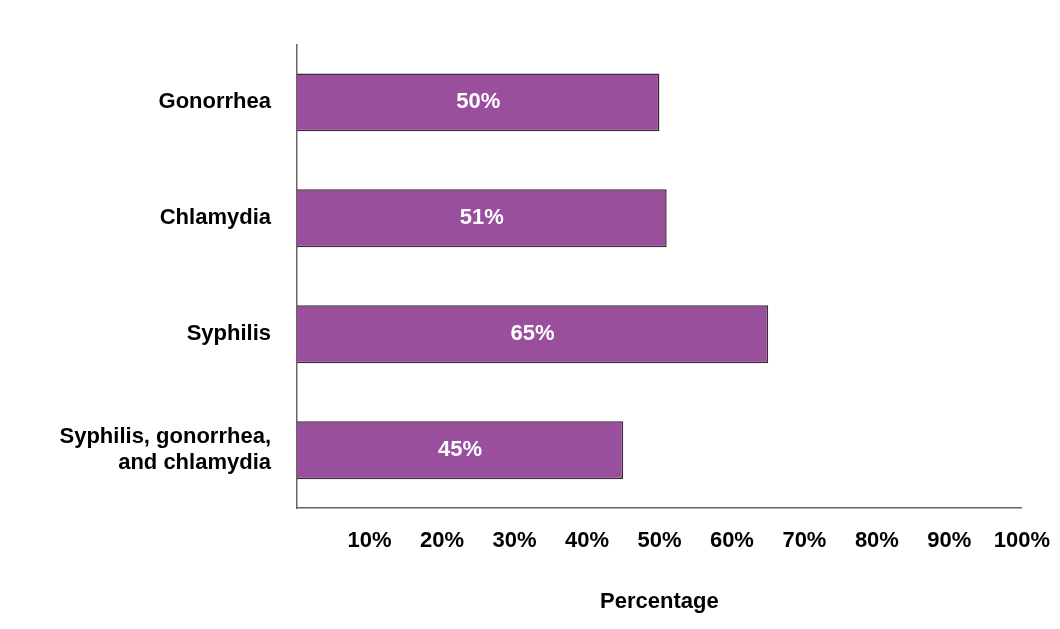  Describe the element at coordinates (441, 540) in the screenshot. I see `x-tick-label: 20%` at that location.